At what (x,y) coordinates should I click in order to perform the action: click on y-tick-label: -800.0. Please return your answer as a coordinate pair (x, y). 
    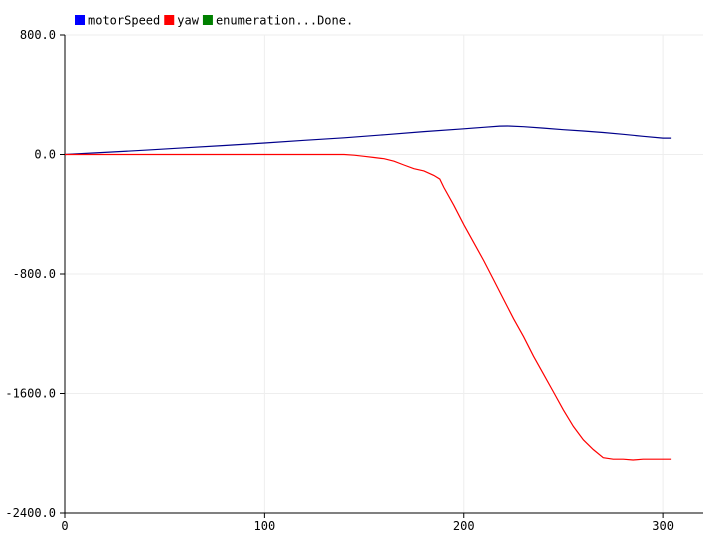
    Looking at the image, I should click on (34, 274).